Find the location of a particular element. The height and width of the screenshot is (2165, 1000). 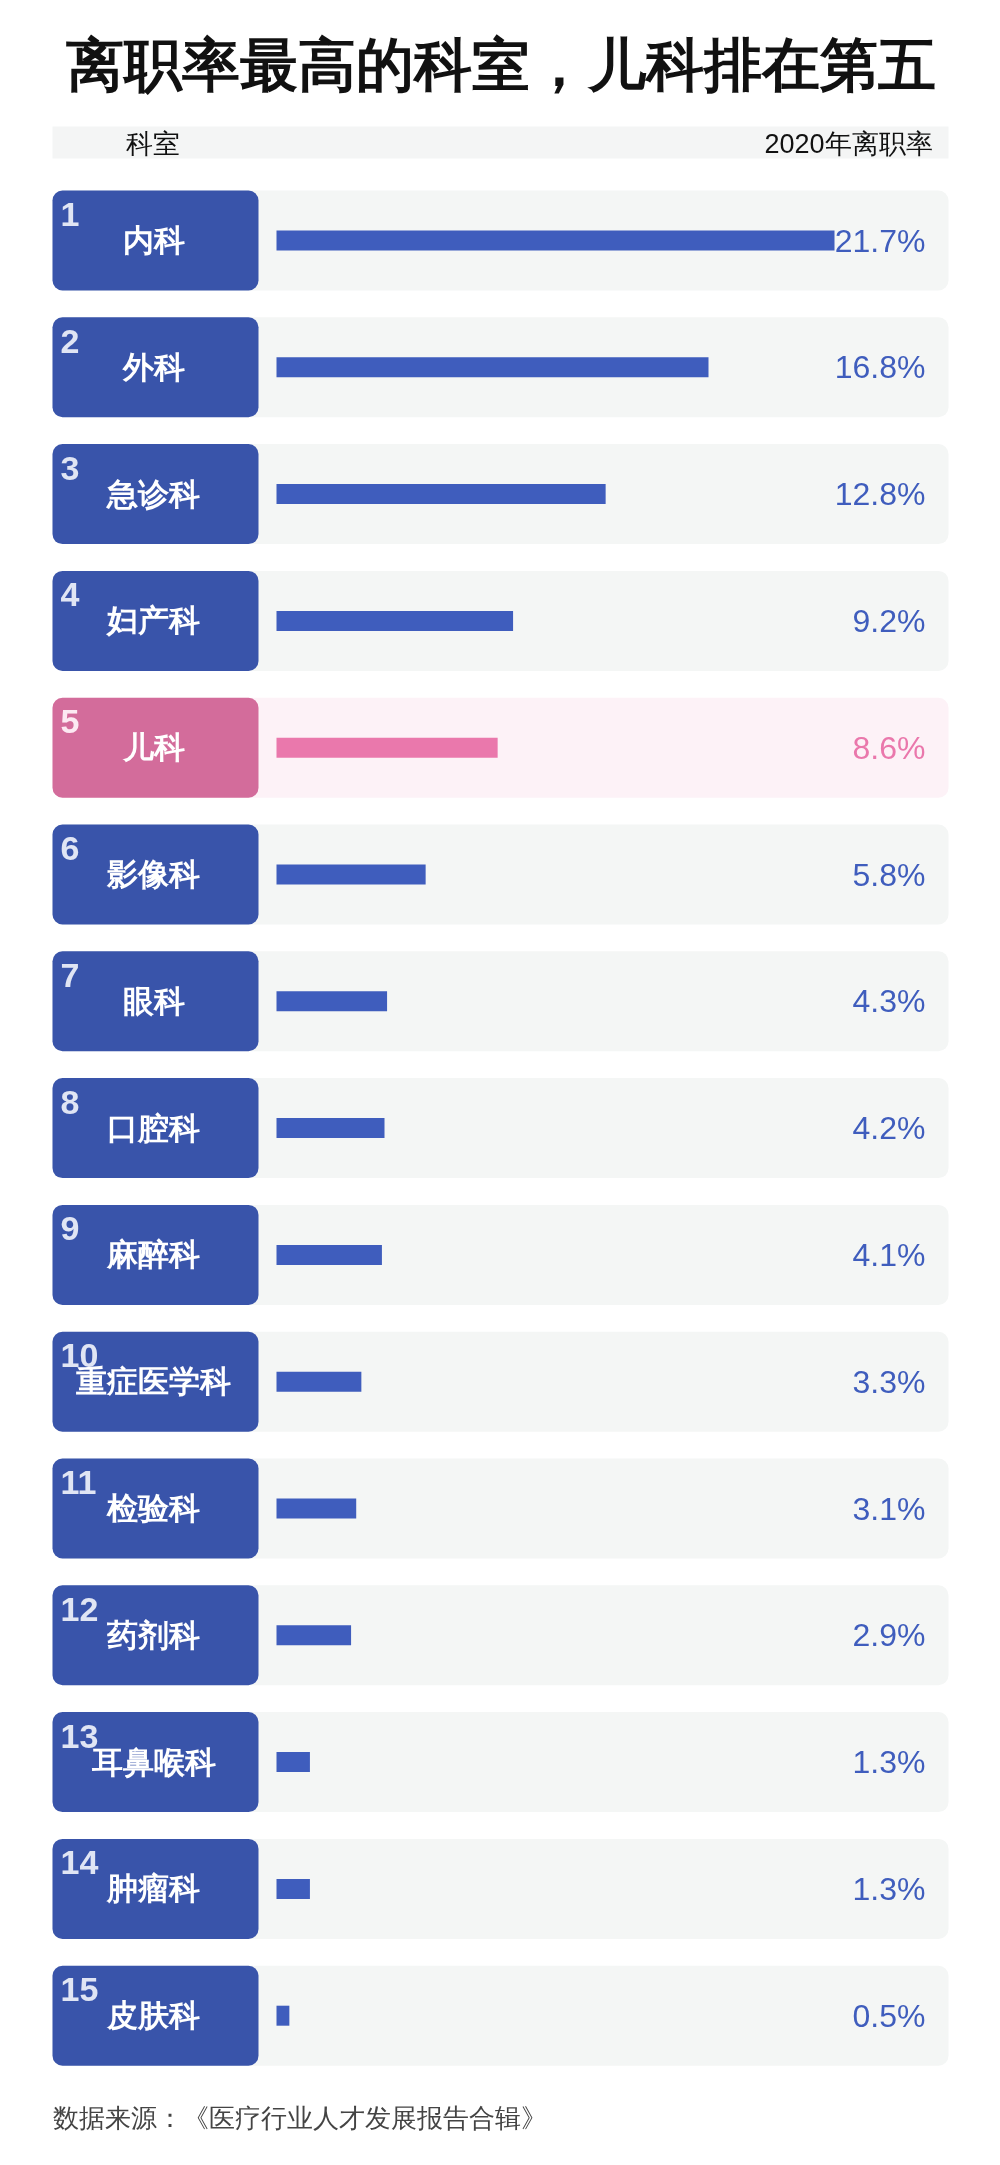

data-label: 3.3% is located at coordinates (889, 1381).